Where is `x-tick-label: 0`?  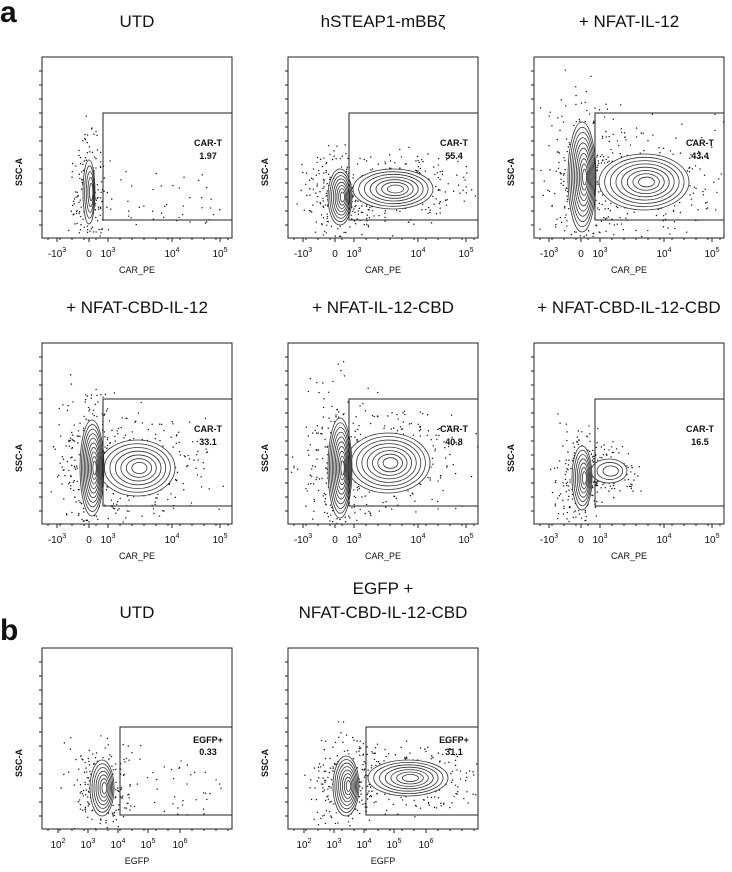
x-tick-label: 0 is located at coordinates (89, 540).